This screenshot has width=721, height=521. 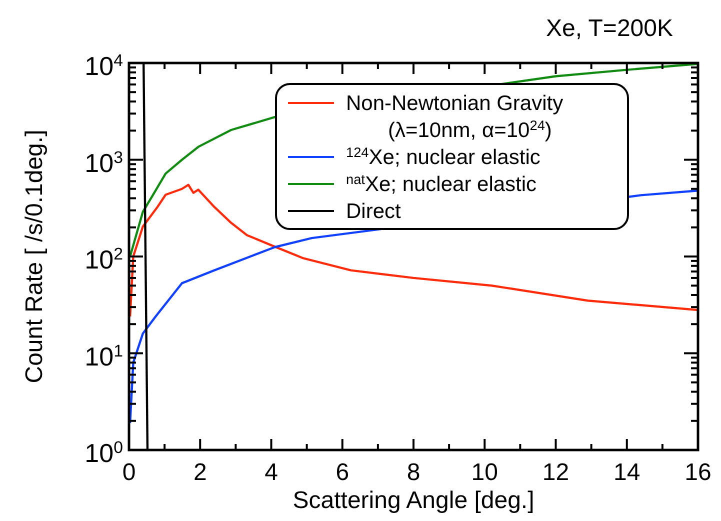 I want to click on x-tick-label: 6, so click(x=343, y=472).